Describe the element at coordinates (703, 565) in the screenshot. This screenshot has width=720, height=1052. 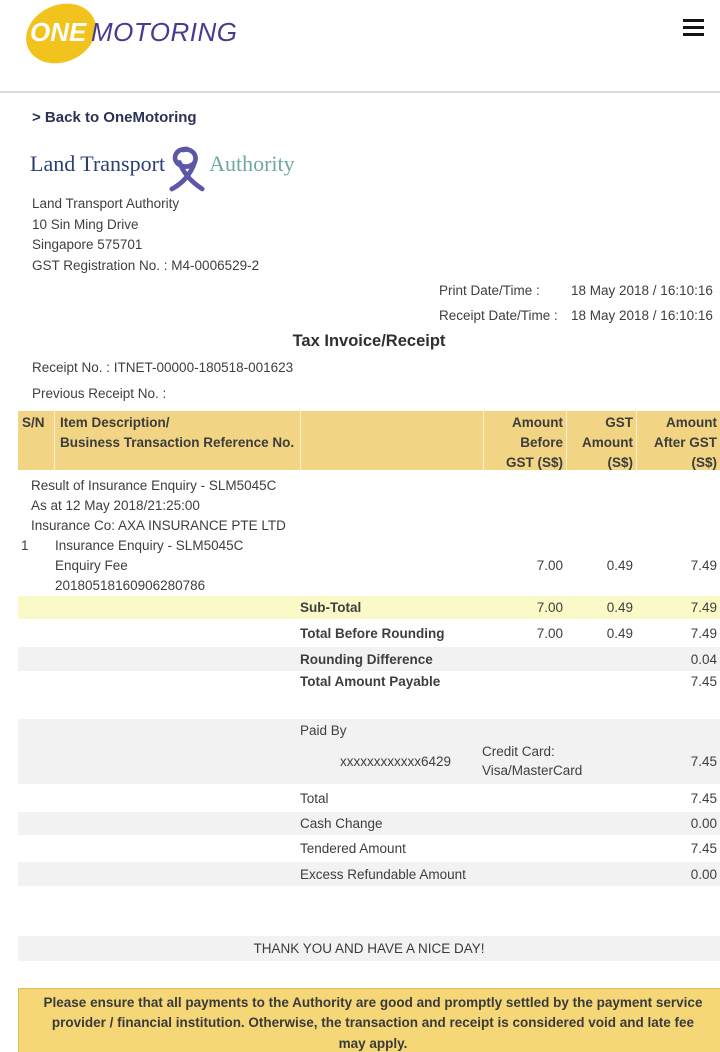
I see `item-amount-after-gst: 7.49` at that location.